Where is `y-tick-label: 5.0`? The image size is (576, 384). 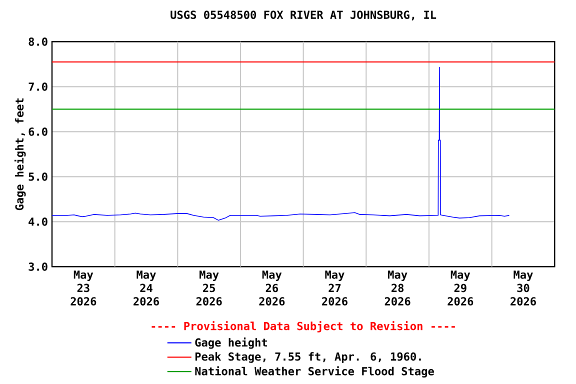
y-tick-label: 5.0 is located at coordinates (38, 176).